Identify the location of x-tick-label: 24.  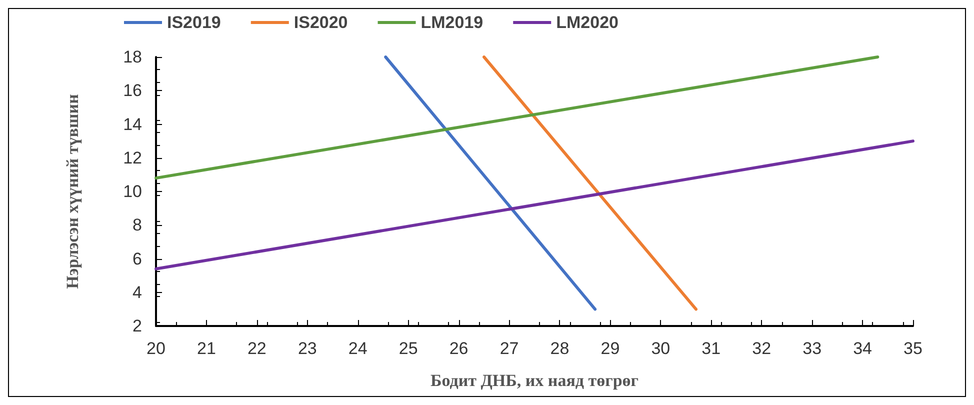
(358, 348).